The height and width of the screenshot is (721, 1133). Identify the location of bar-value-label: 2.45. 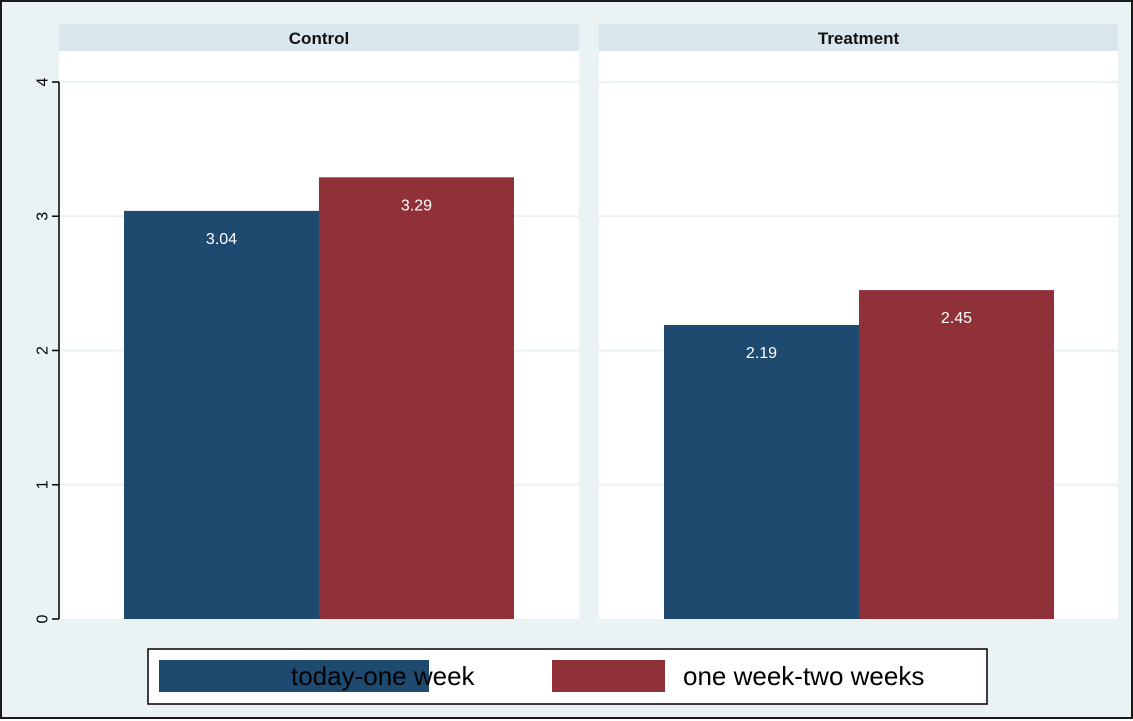
(956, 318).